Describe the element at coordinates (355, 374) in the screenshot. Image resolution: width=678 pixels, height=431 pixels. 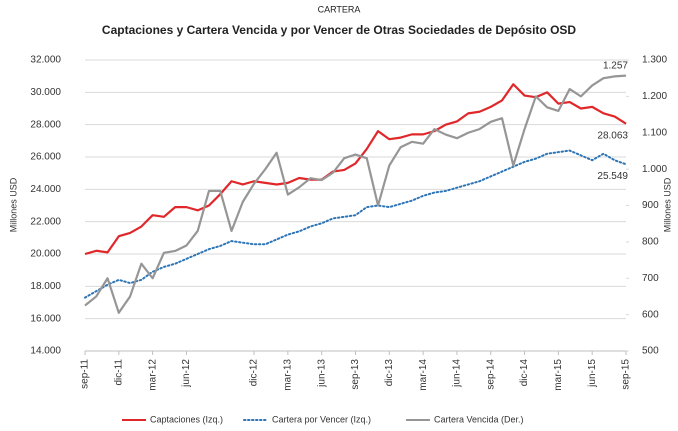
I see `x-tick-label: sep-13` at that location.